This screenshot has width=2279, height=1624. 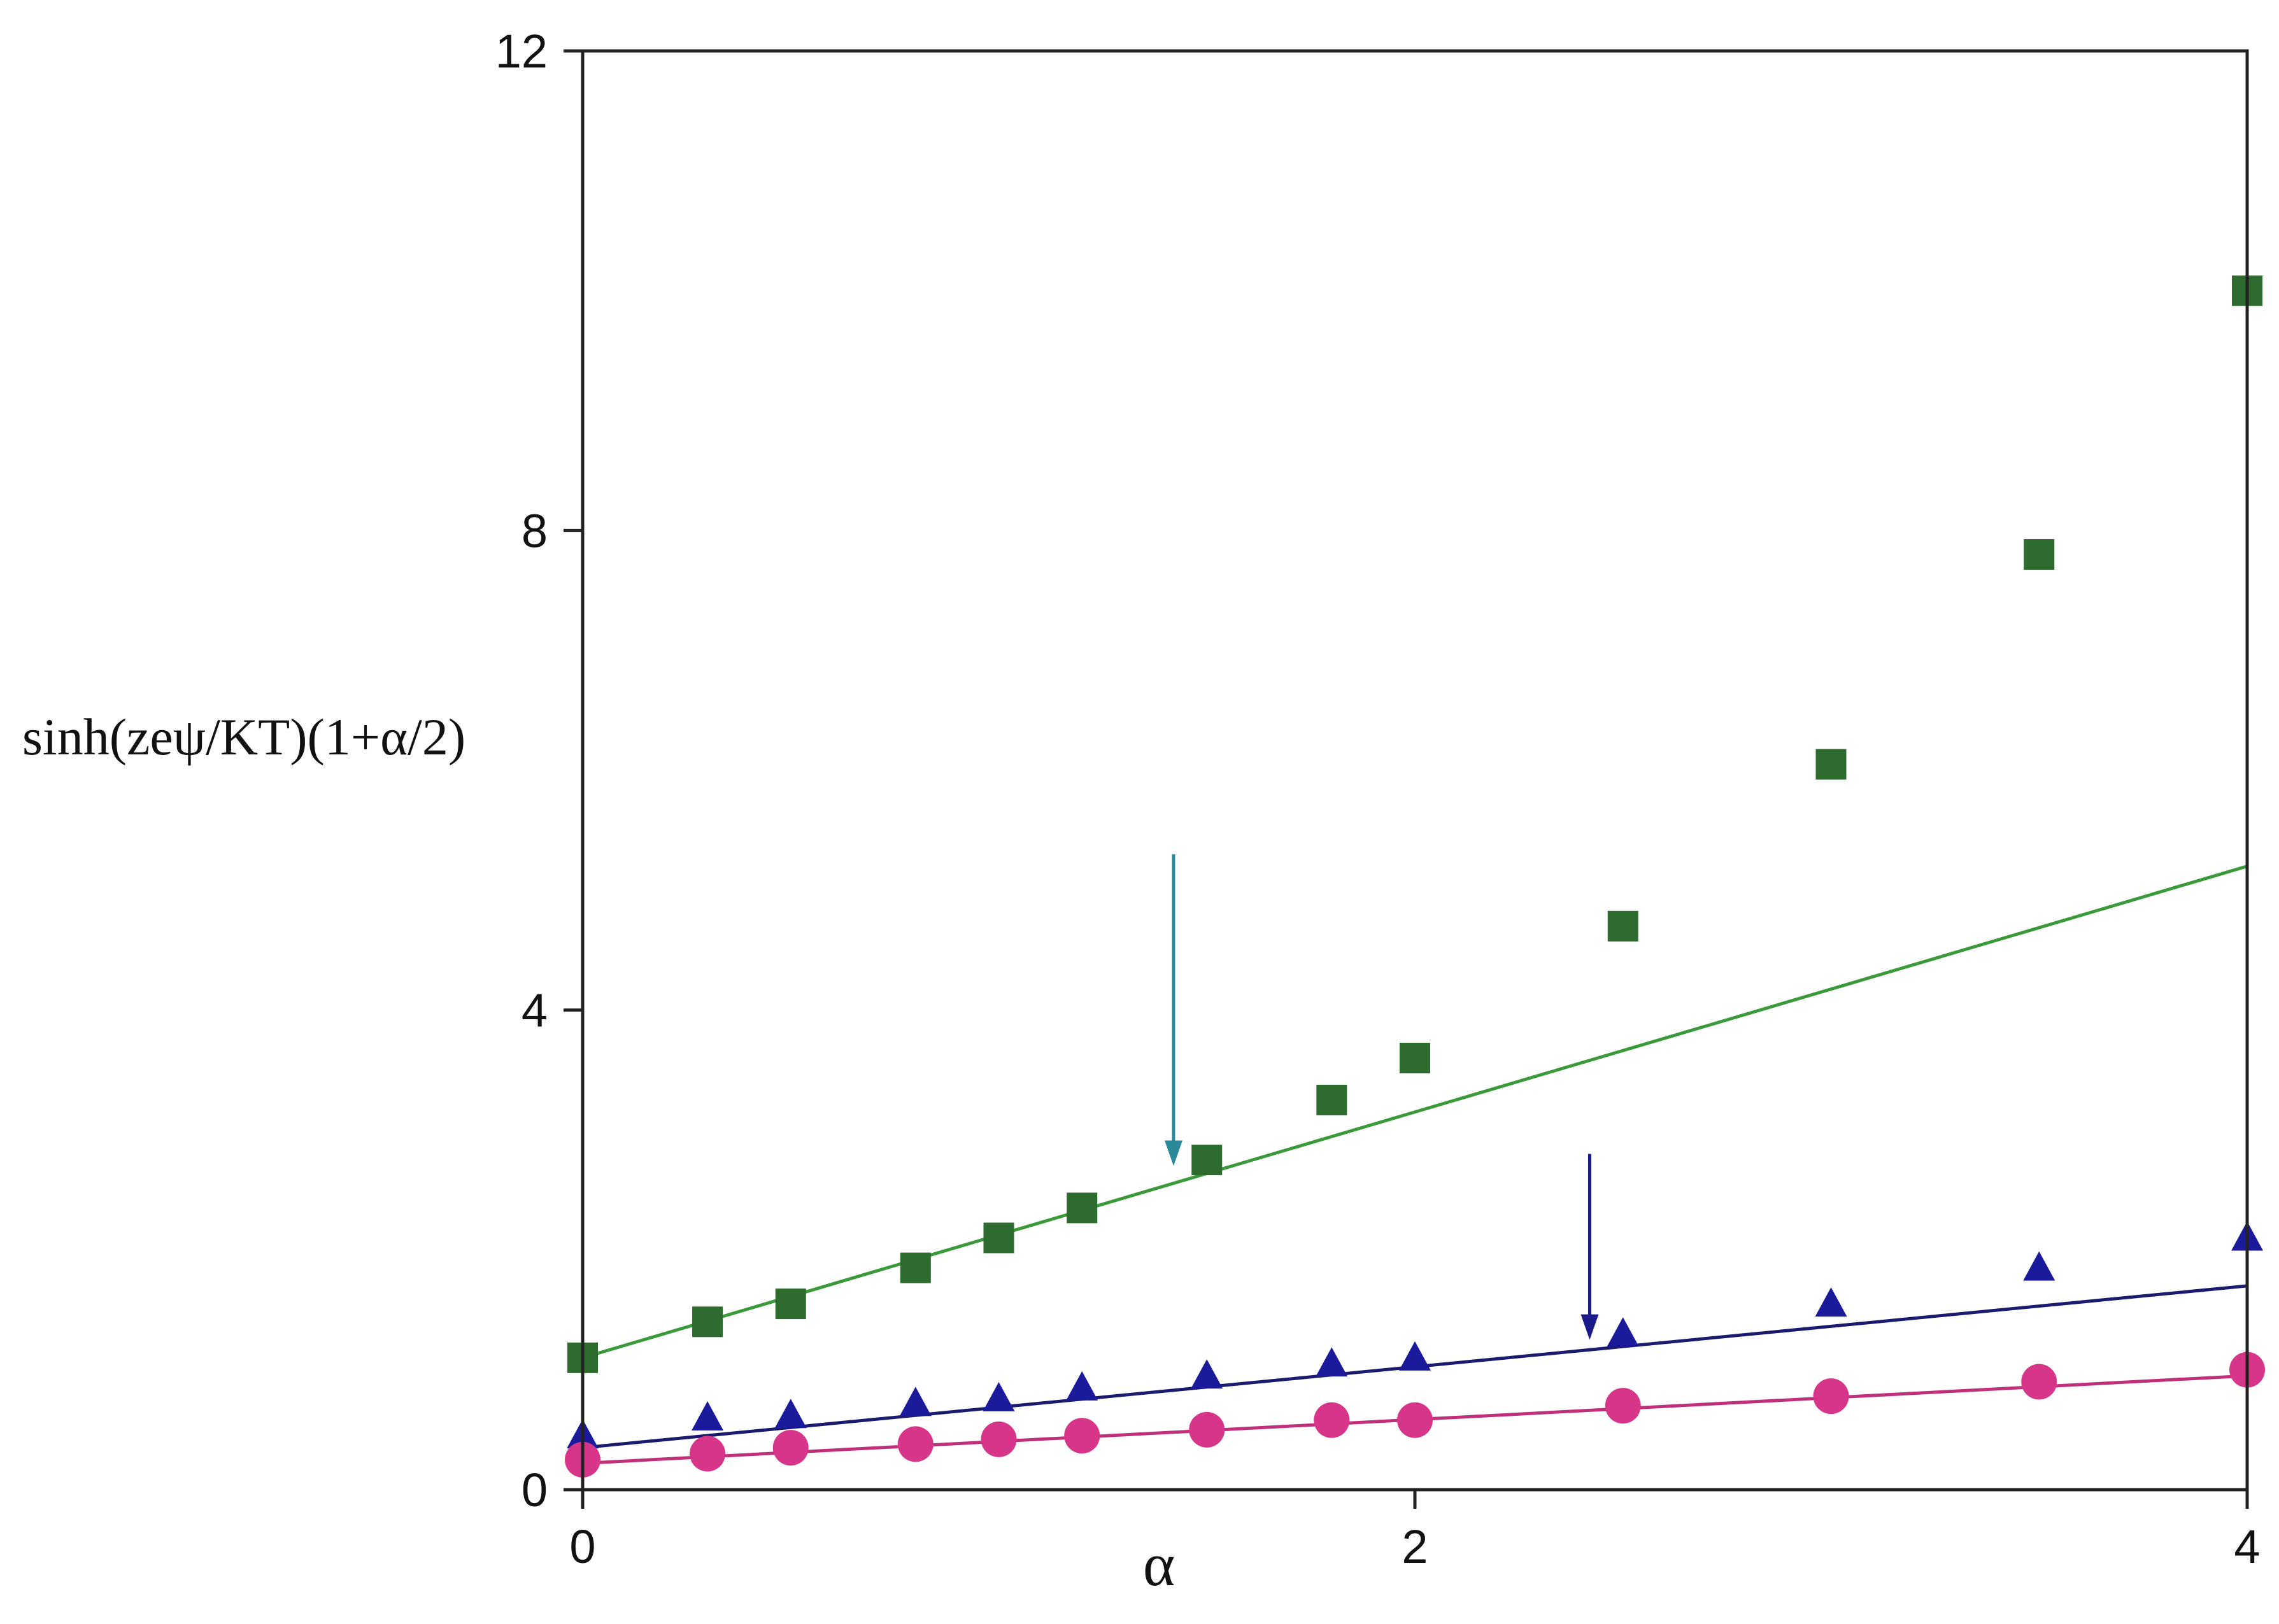 What do you see at coordinates (1173, 1010) in the screenshot?
I see `arrow-teal` at bounding box center [1173, 1010].